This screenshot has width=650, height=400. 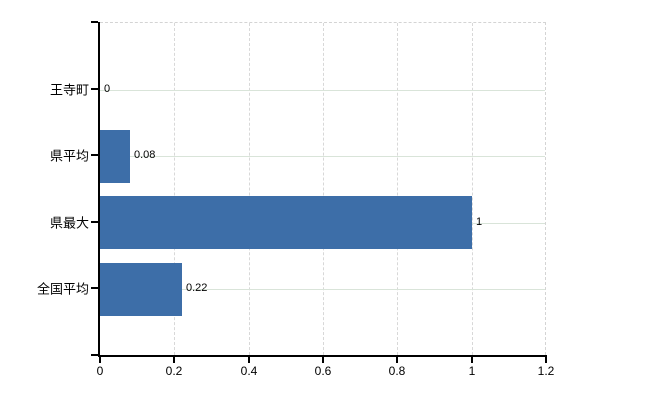 I want to click on x-axis-line, so click(x=322, y=356).